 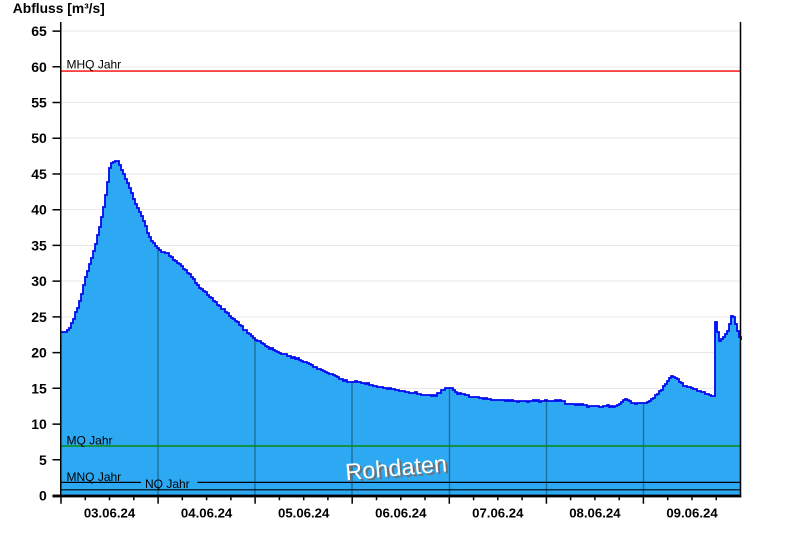 What do you see at coordinates (39, 317) in the screenshot?
I see `svg-text: 25` at bounding box center [39, 317].